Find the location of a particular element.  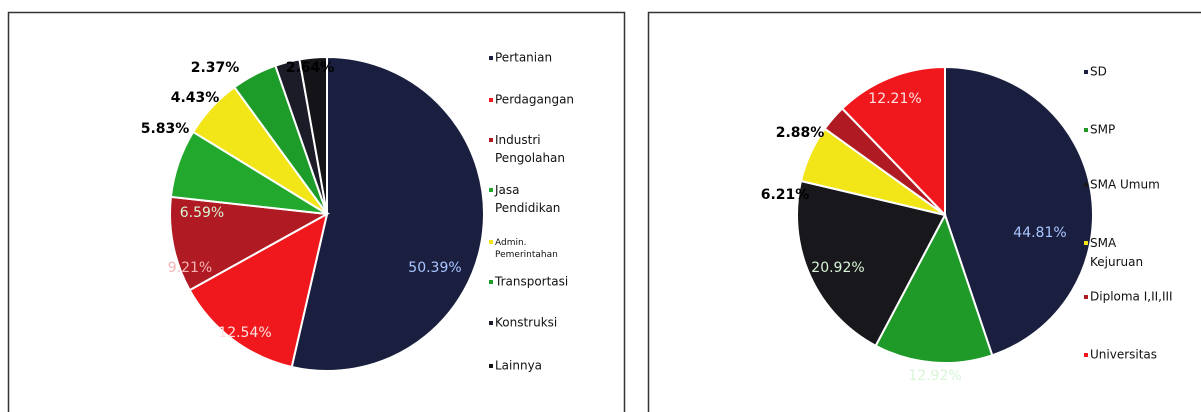

data-label: 2.64% is located at coordinates (310, 68).